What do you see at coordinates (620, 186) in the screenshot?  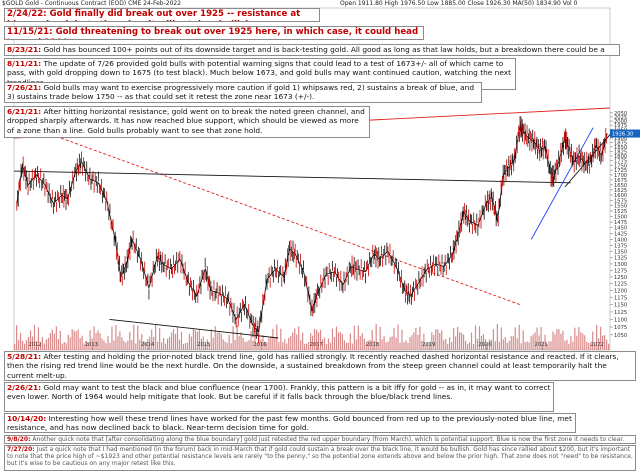 I see `y-tick-label: 1650` at bounding box center [620, 186].